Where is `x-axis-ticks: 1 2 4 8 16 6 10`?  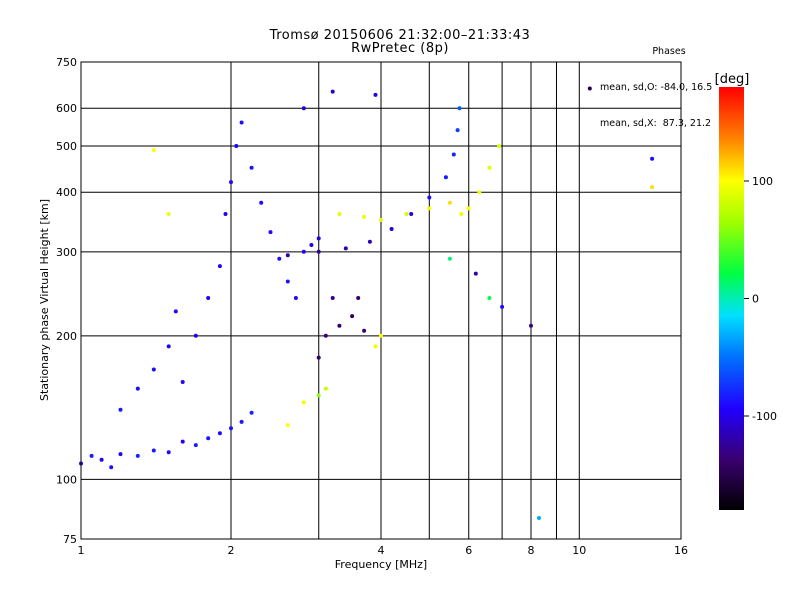
x-axis-ticks: 1 2 4 8 16 6 10 is located at coordinates (383, 550).